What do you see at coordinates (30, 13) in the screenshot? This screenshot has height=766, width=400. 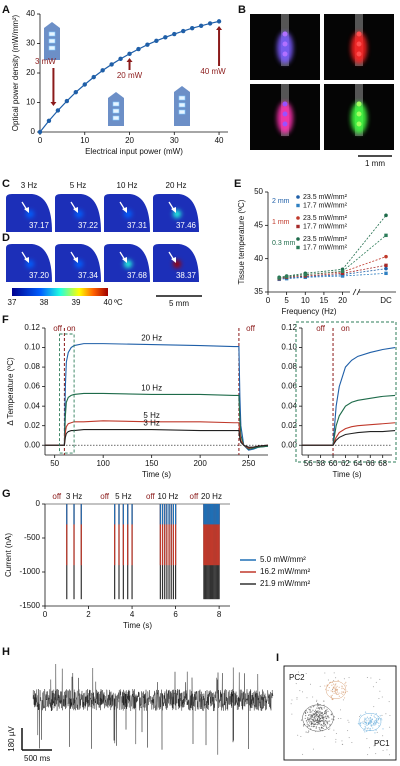 I see `y-tick-label: 40` at bounding box center [30, 13].